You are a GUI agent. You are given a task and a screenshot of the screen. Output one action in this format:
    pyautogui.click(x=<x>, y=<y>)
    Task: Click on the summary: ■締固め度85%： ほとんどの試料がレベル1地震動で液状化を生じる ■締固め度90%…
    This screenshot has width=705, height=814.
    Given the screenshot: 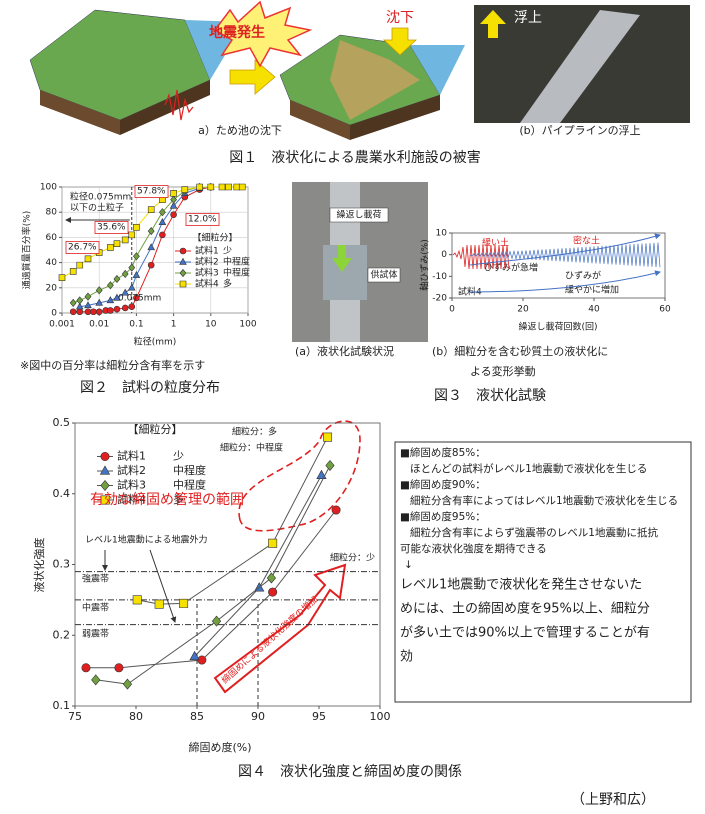 What is the action you would take?
    pyautogui.click(x=539, y=555)
    